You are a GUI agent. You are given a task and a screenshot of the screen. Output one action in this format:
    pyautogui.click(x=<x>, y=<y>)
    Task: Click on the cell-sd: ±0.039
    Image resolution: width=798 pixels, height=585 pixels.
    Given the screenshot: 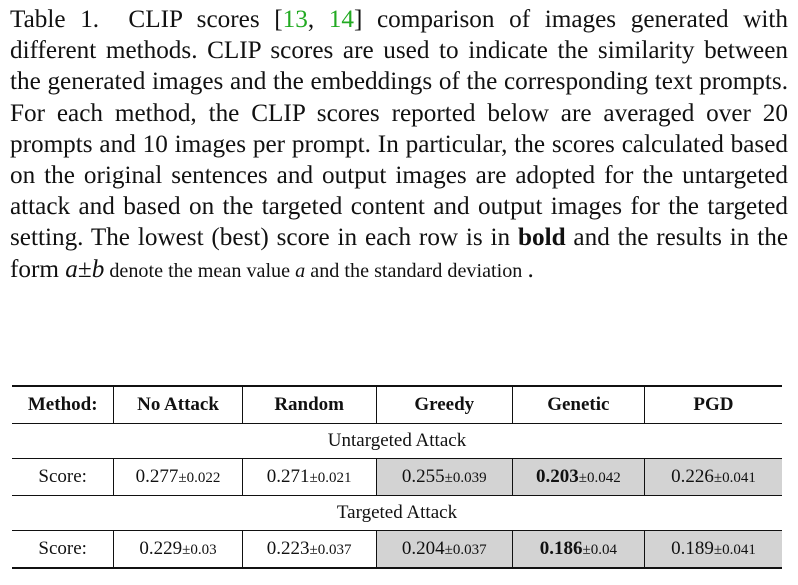 What is the action you would take?
    pyautogui.click(x=465, y=478)
    